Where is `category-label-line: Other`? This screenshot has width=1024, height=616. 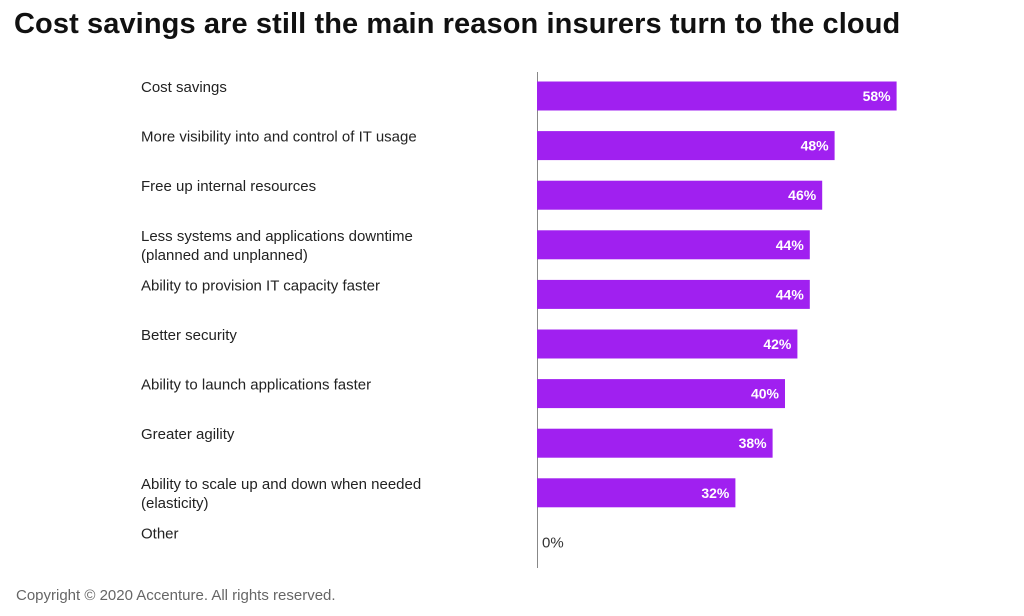 category-label-line: Other is located at coordinates (160, 533).